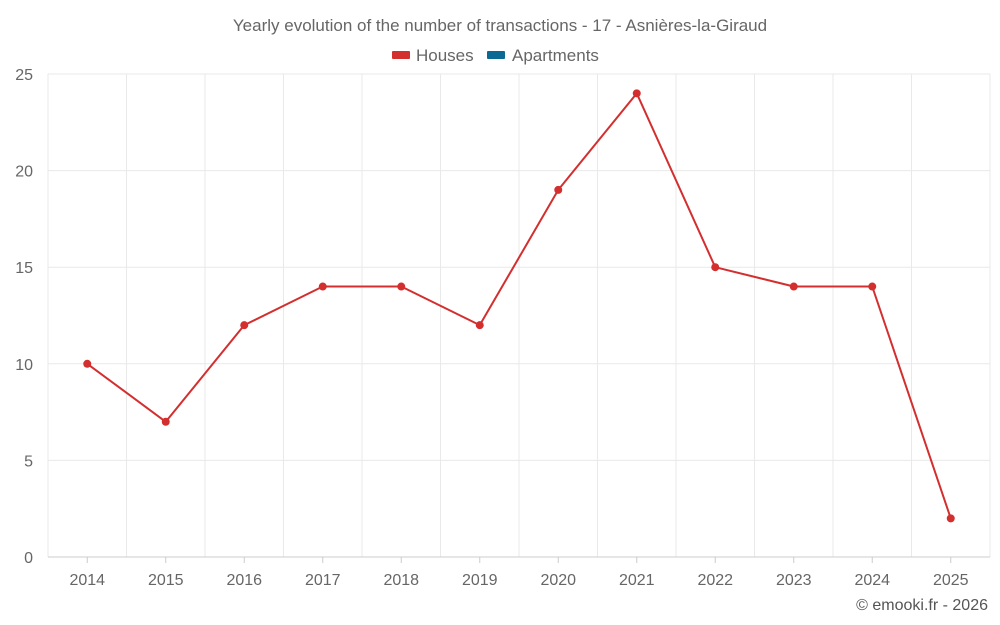 The height and width of the screenshot is (625, 1000). I want to click on legend-houses-label: Houses, so click(445, 55).